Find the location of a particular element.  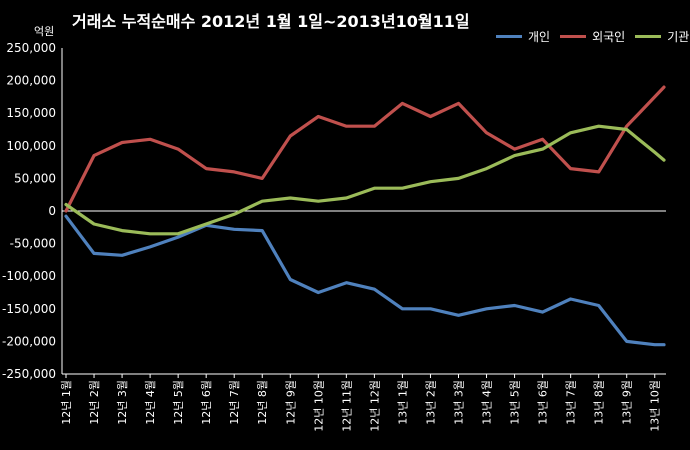

y-unit-label: 억원 is located at coordinates (44, 31).